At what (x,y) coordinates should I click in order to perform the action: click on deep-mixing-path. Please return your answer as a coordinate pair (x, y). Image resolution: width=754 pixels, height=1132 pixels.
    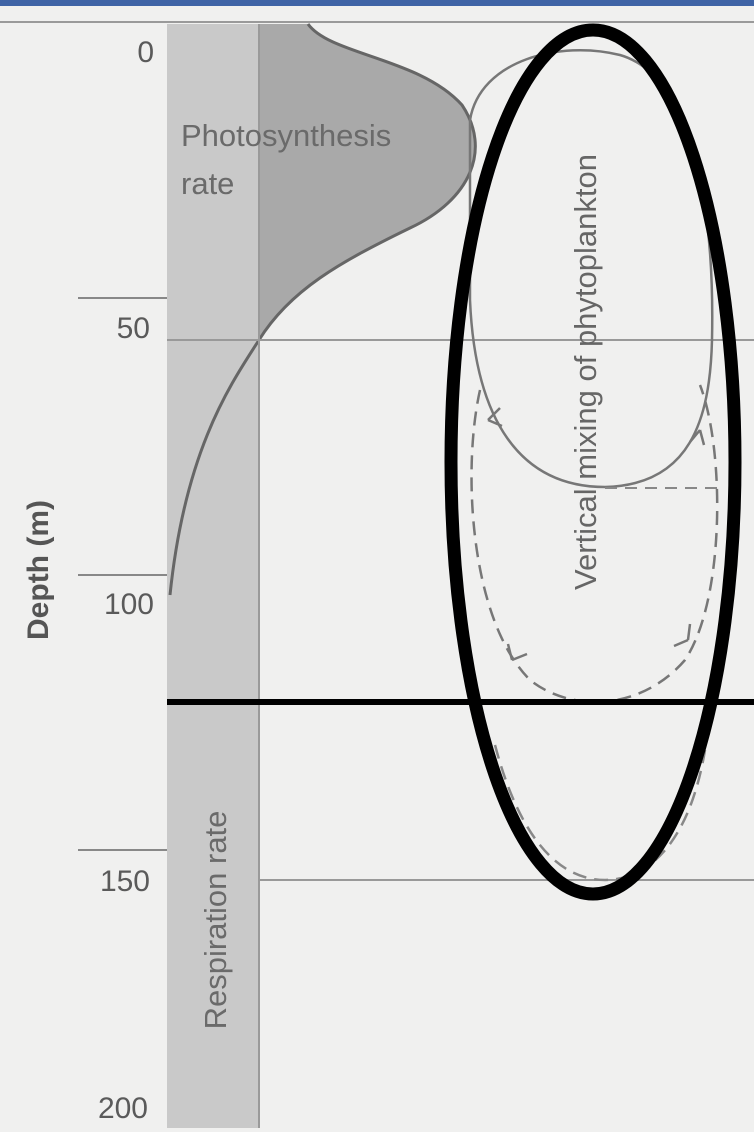
    Looking at the image, I should click on (600, 813).